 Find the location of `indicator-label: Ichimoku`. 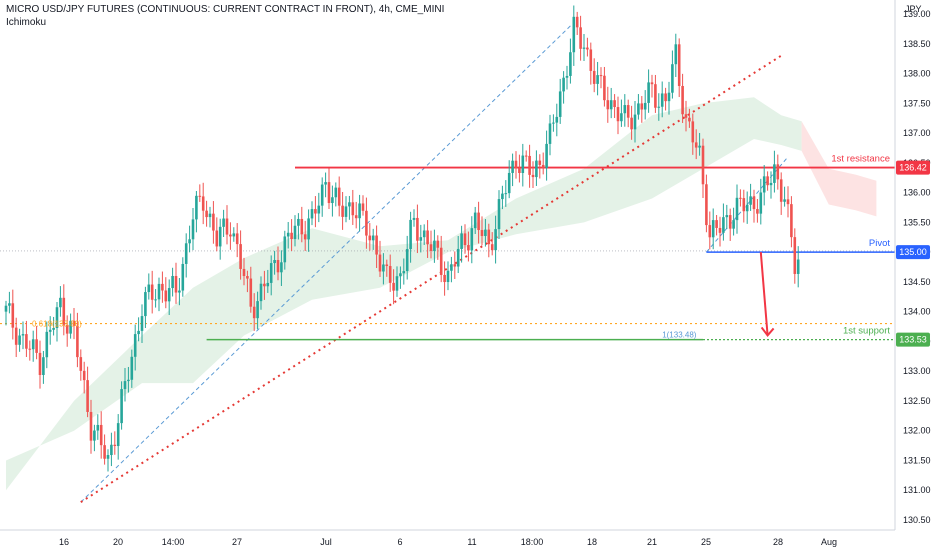

indicator-label: Ichimoku is located at coordinates (26, 22).